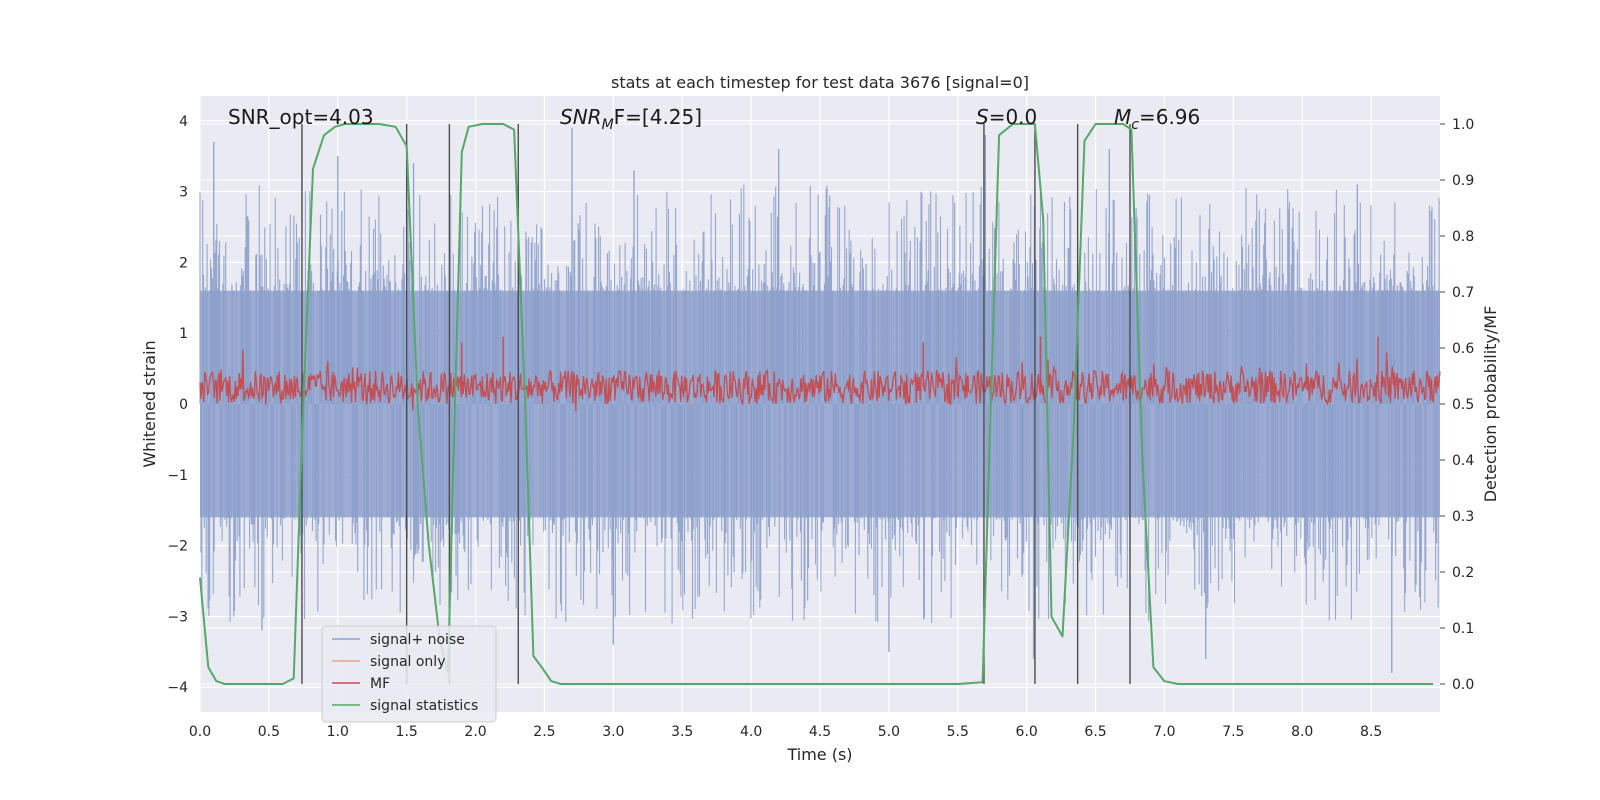 The image size is (1600, 800). What do you see at coordinates (1371, 732) in the screenshot?
I see `x-tick-label: 8.5` at bounding box center [1371, 732].